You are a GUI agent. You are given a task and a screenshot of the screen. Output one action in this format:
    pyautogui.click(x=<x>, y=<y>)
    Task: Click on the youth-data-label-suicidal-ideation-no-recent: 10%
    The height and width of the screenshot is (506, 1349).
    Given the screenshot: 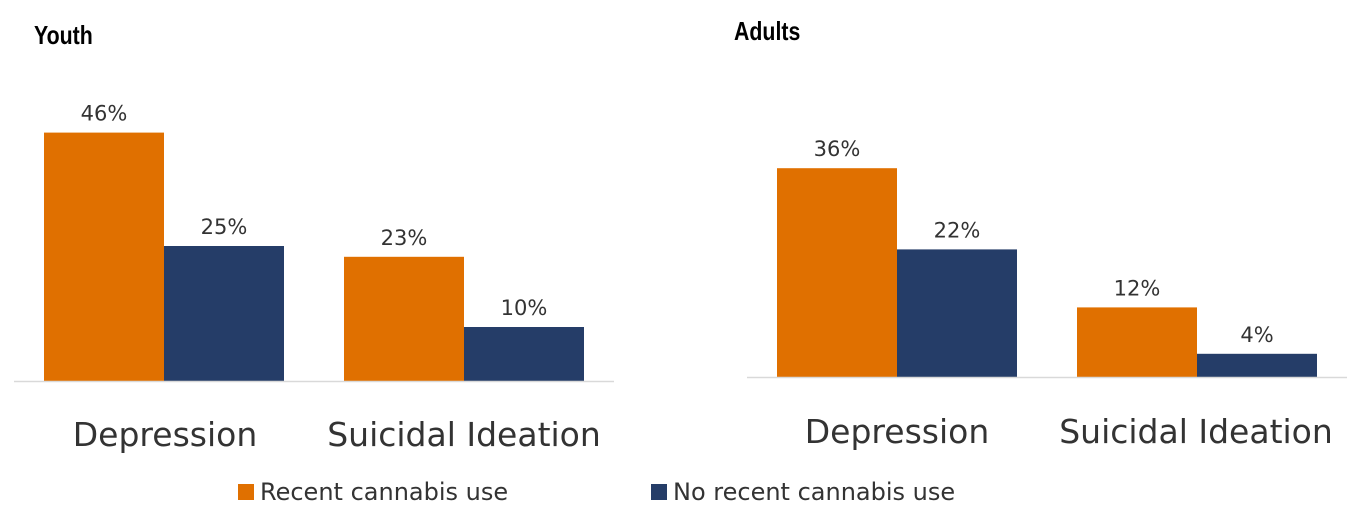 What is the action you would take?
    pyautogui.click(x=524, y=308)
    